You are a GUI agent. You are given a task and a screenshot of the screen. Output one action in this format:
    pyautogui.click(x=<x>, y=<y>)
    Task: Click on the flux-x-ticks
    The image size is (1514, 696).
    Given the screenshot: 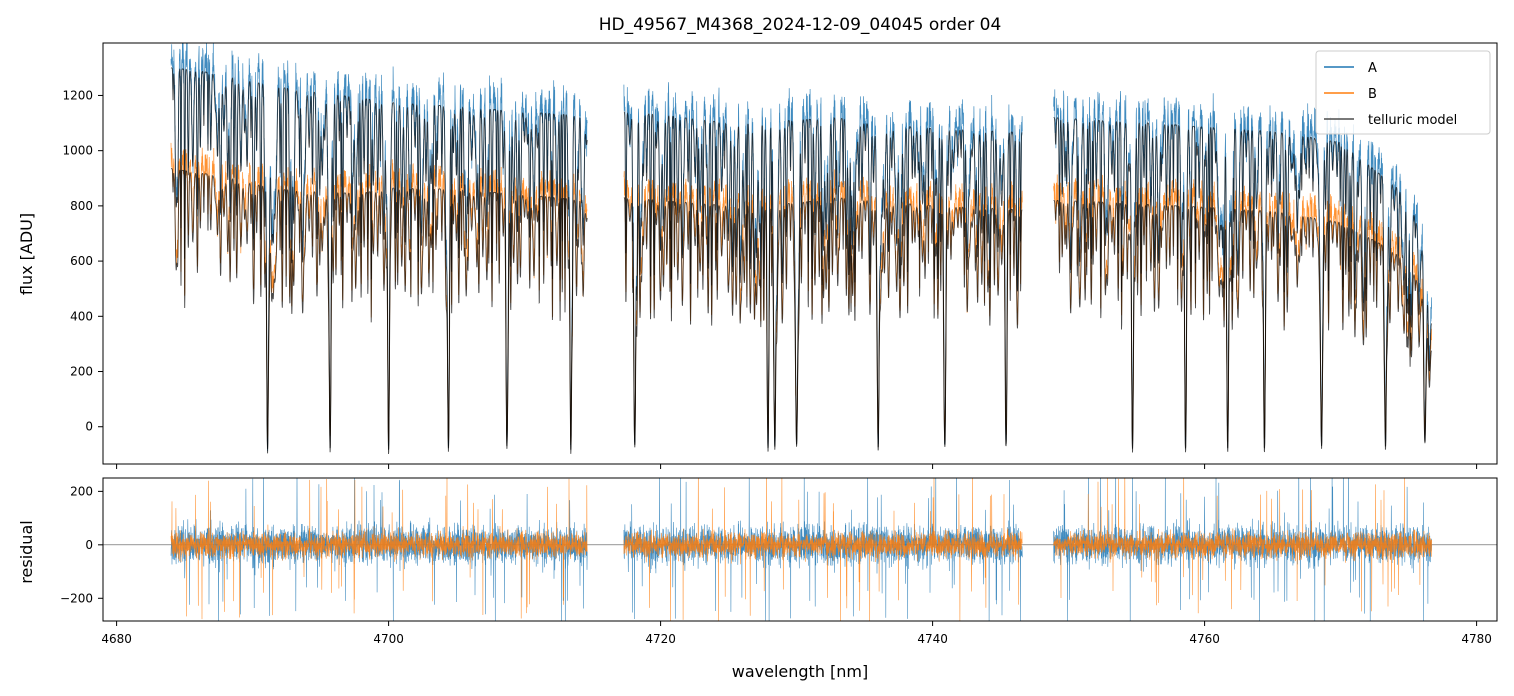 What is the action you would take?
    pyautogui.click(x=797, y=466)
    